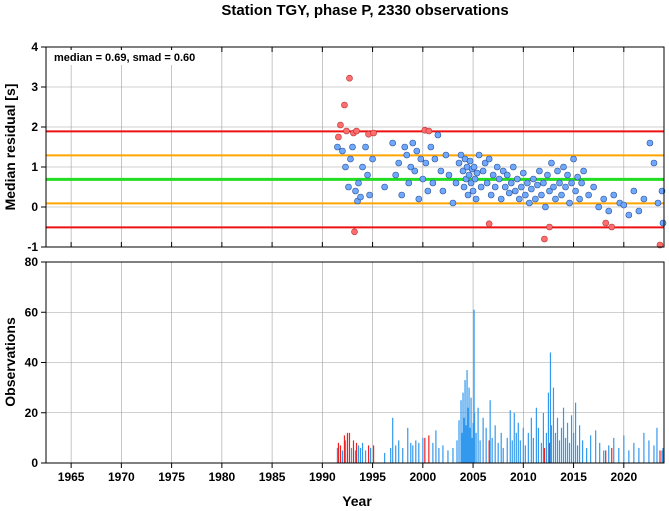  Describe the element at coordinates (500, 386) in the screenshot. I see `observation-bars` at that location.